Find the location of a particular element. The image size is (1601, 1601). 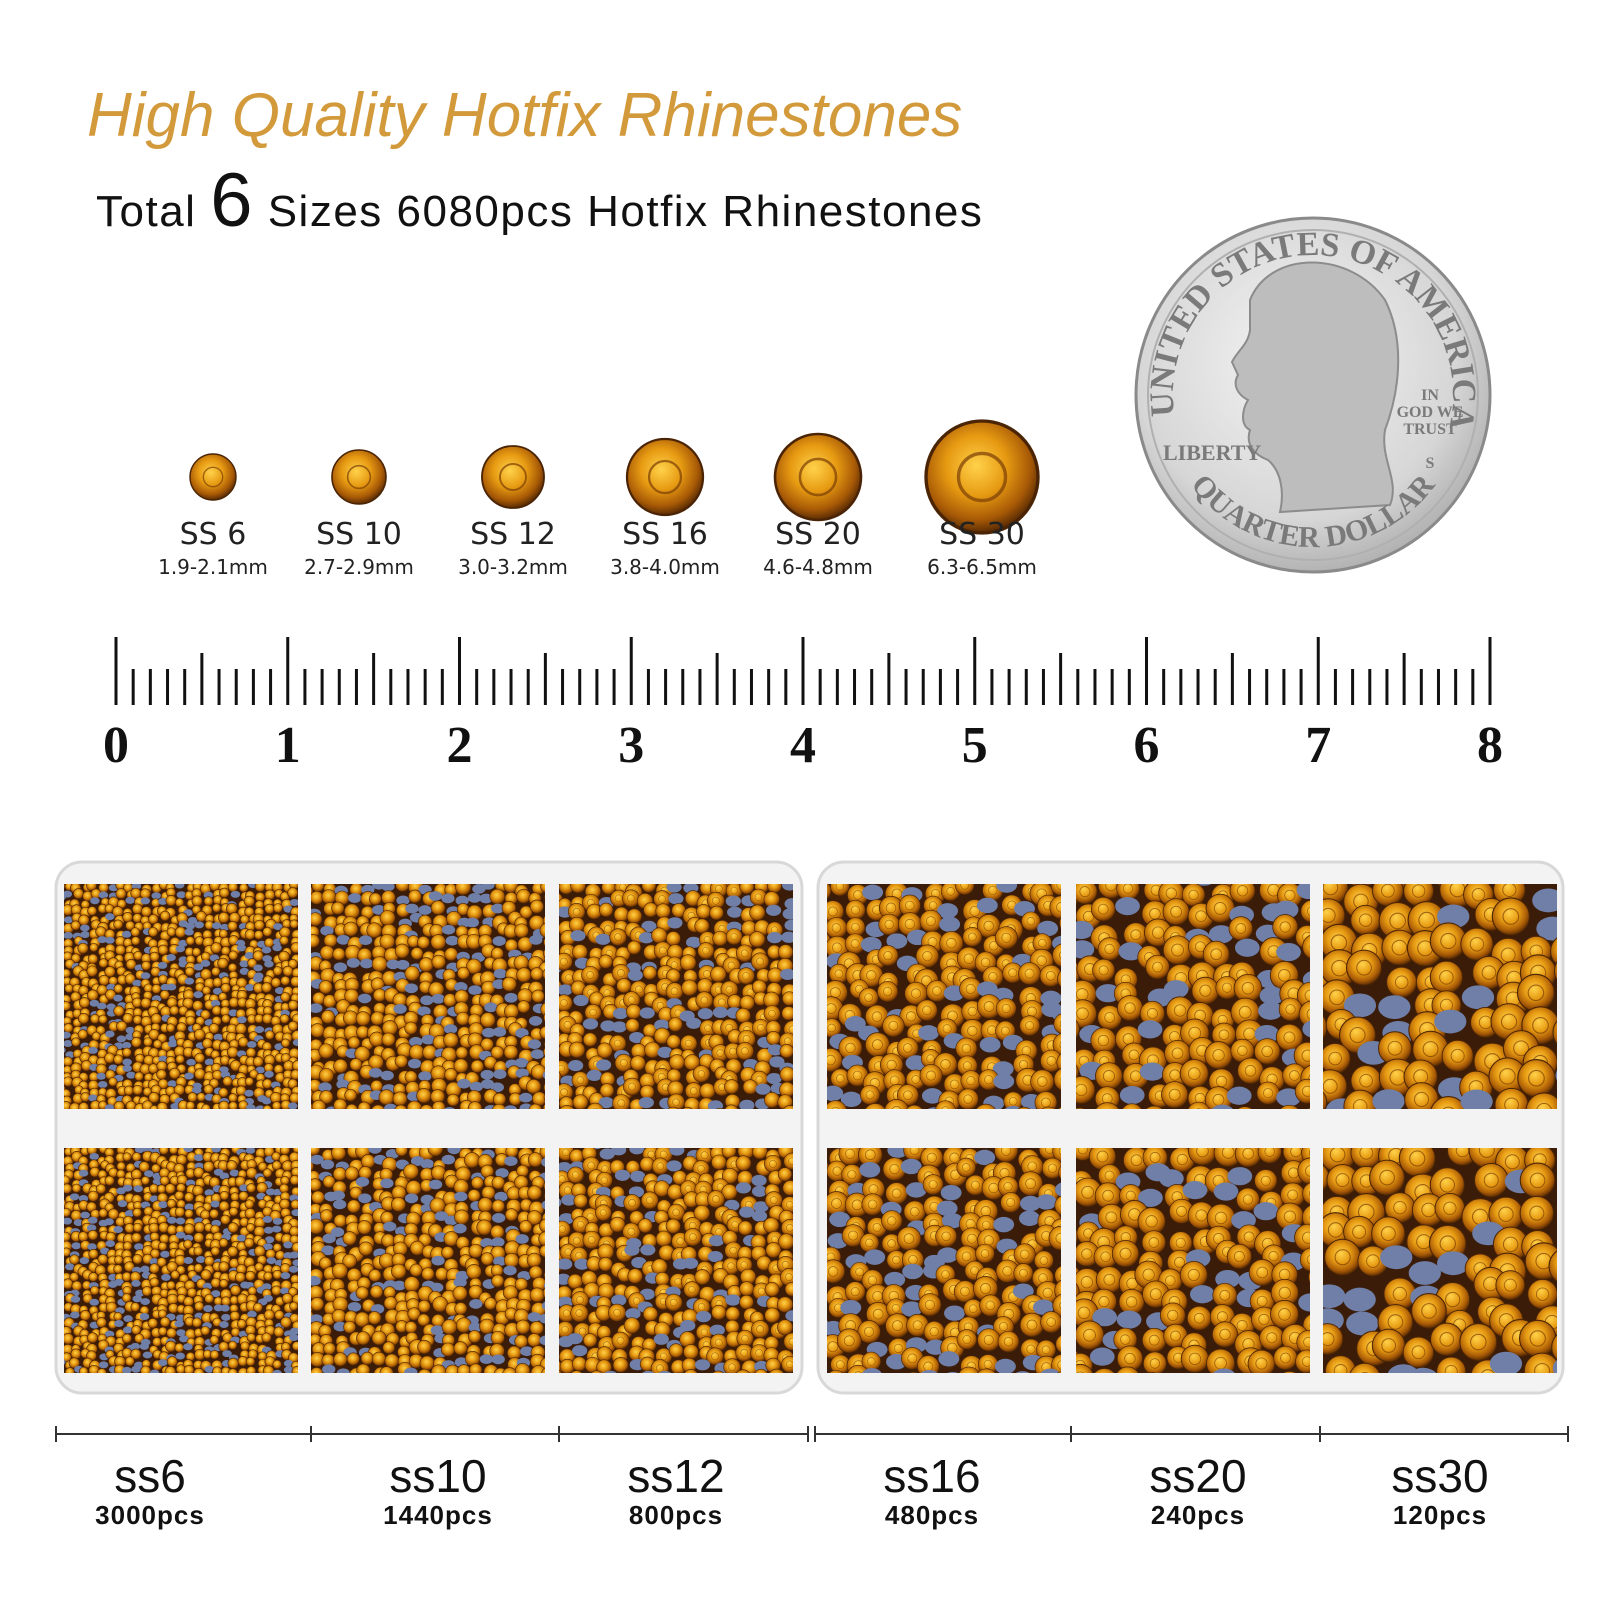

size-label: SS 6 is located at coordinates (213, 534).